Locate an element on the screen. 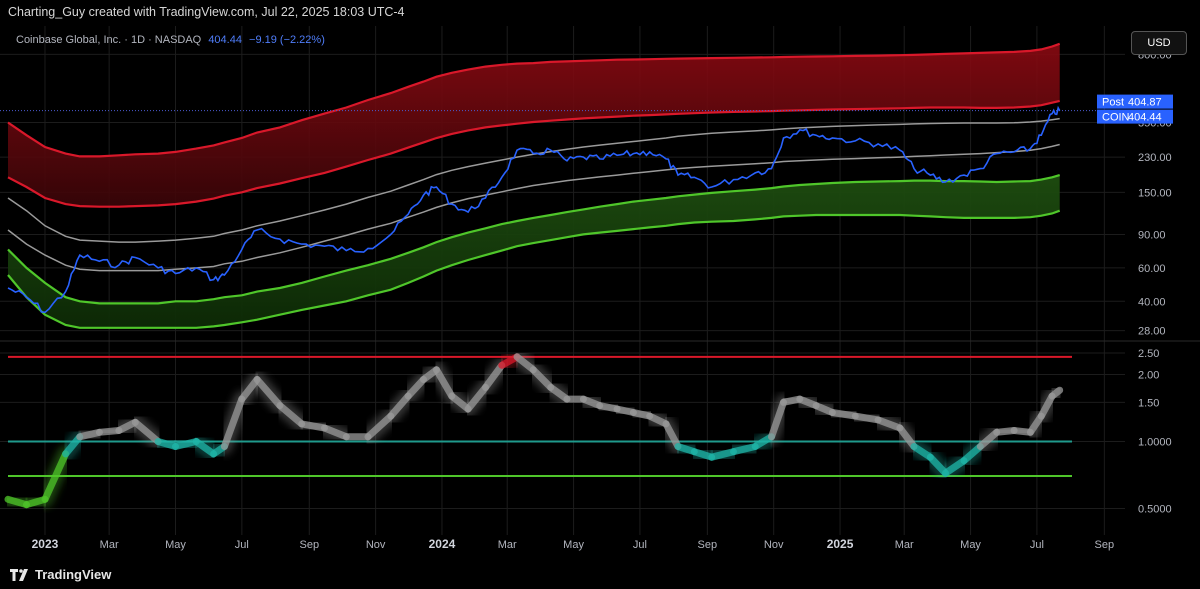  price-tag-value: 404.87 is located at coordinates (1145, 103).